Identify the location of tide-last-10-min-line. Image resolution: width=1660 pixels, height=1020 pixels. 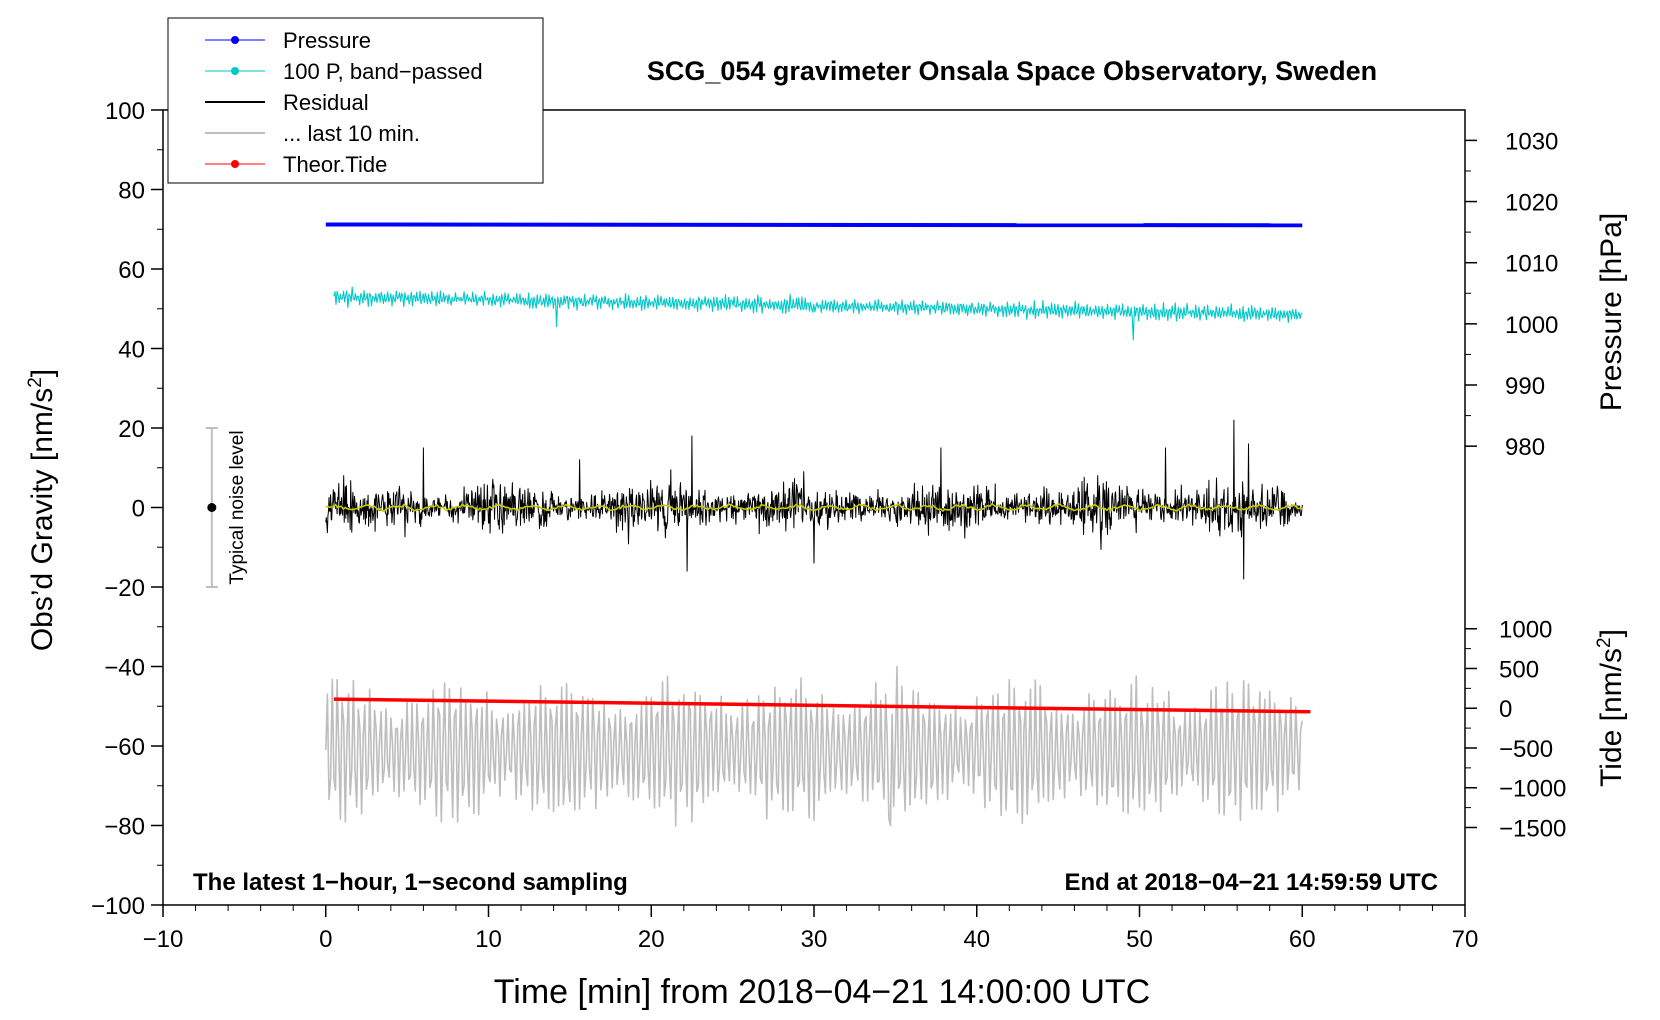
(814, 746).